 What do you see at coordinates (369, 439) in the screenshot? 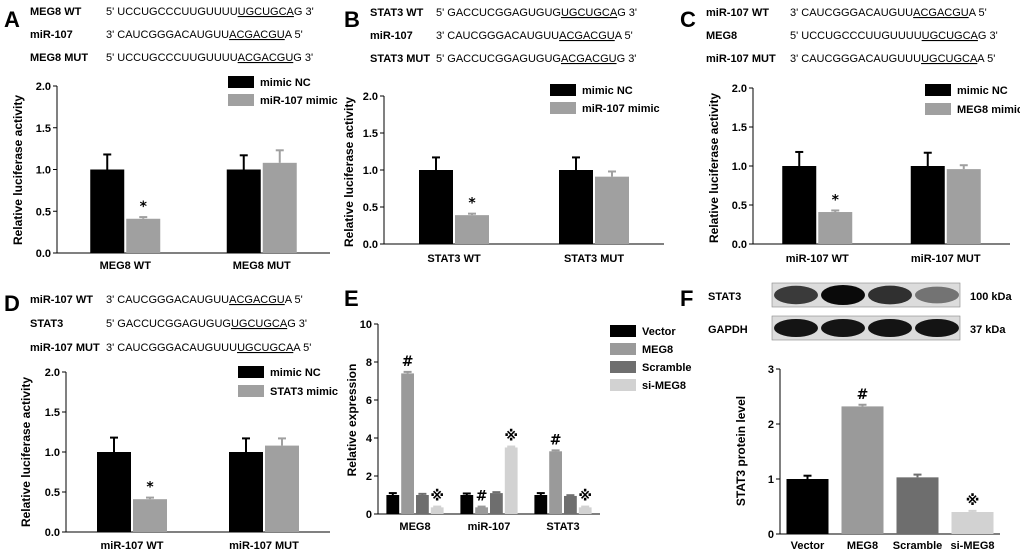
I see `y-tick-label: 4` at bounding box center [369, 439].